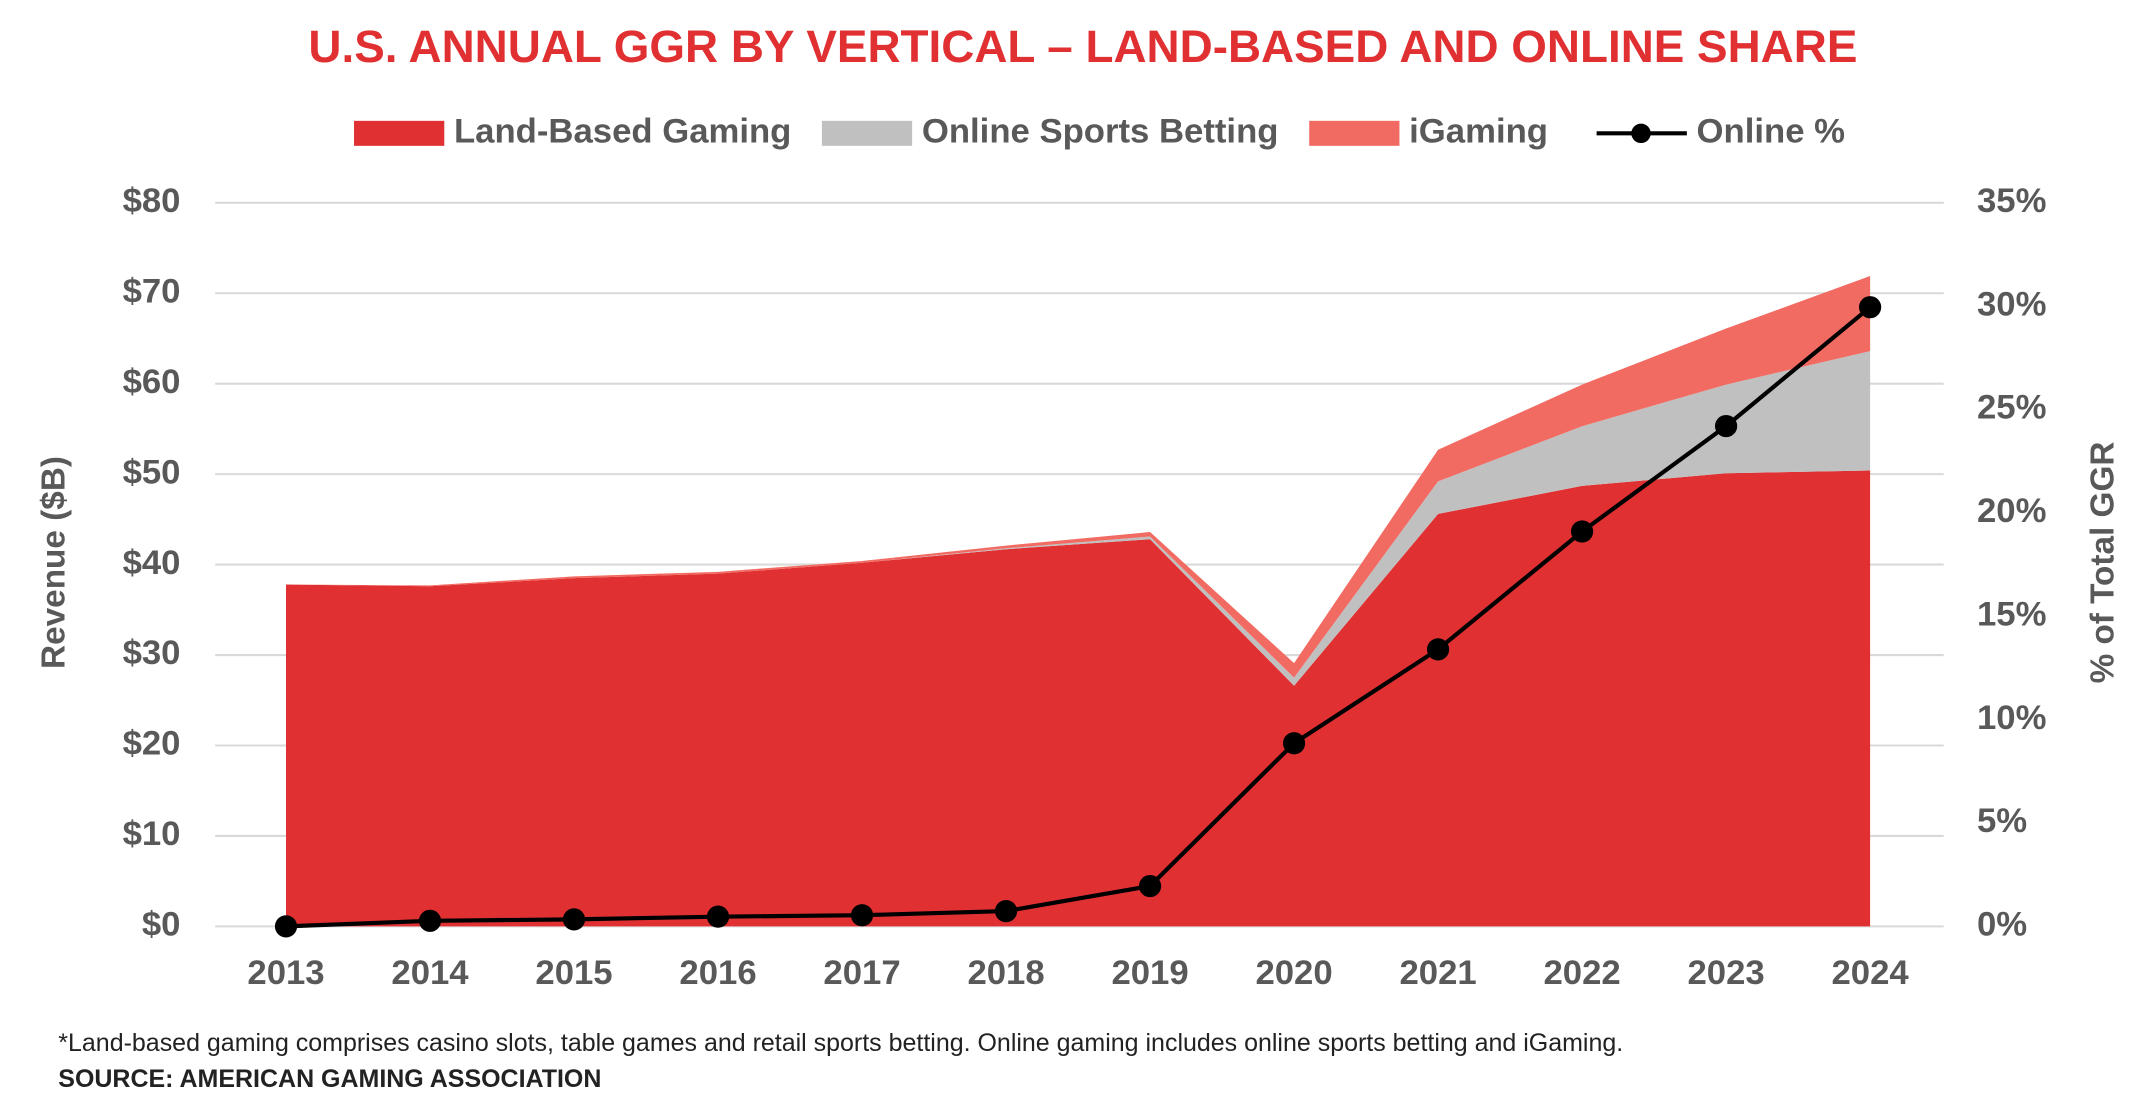 This screenshot has width=2145, height=1100. What do you see at coordinates (622, 132) in the screenshot?
I see `legend-label: Land-Based Gaming` at bounding box center [622, 132].